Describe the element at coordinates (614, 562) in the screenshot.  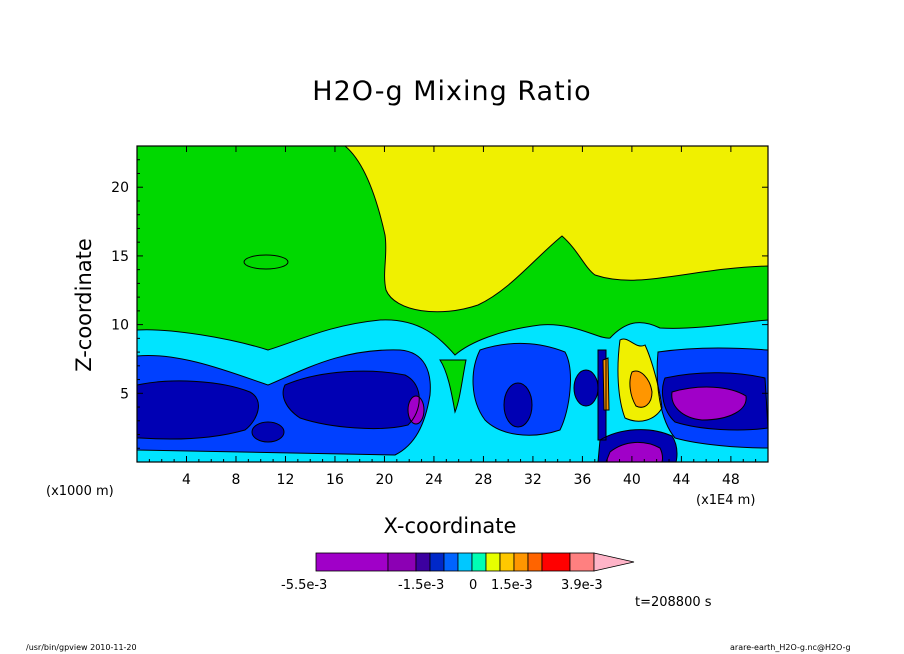
I see `colorbar-extension` at that location.